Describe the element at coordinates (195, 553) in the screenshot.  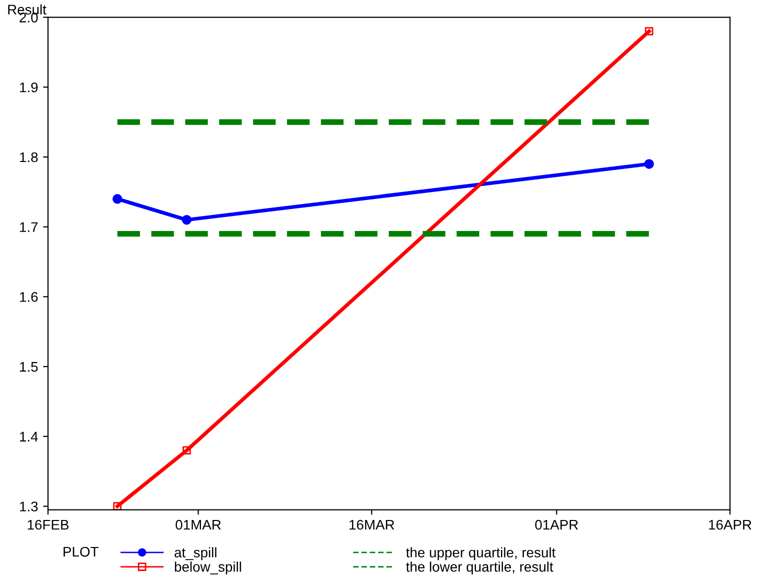
I see `legend-label: at_spill` at that location.